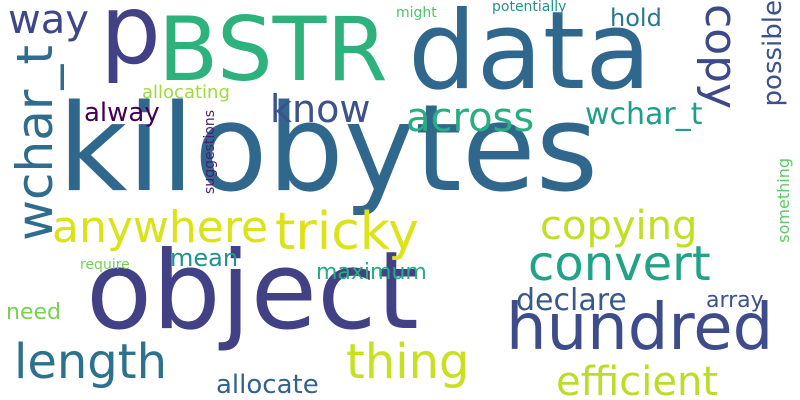 This screenshot has height=400, width=800. Describe the element at coordinates (773, 53) in the screenshot. I see `word-possible: possible` at that location.